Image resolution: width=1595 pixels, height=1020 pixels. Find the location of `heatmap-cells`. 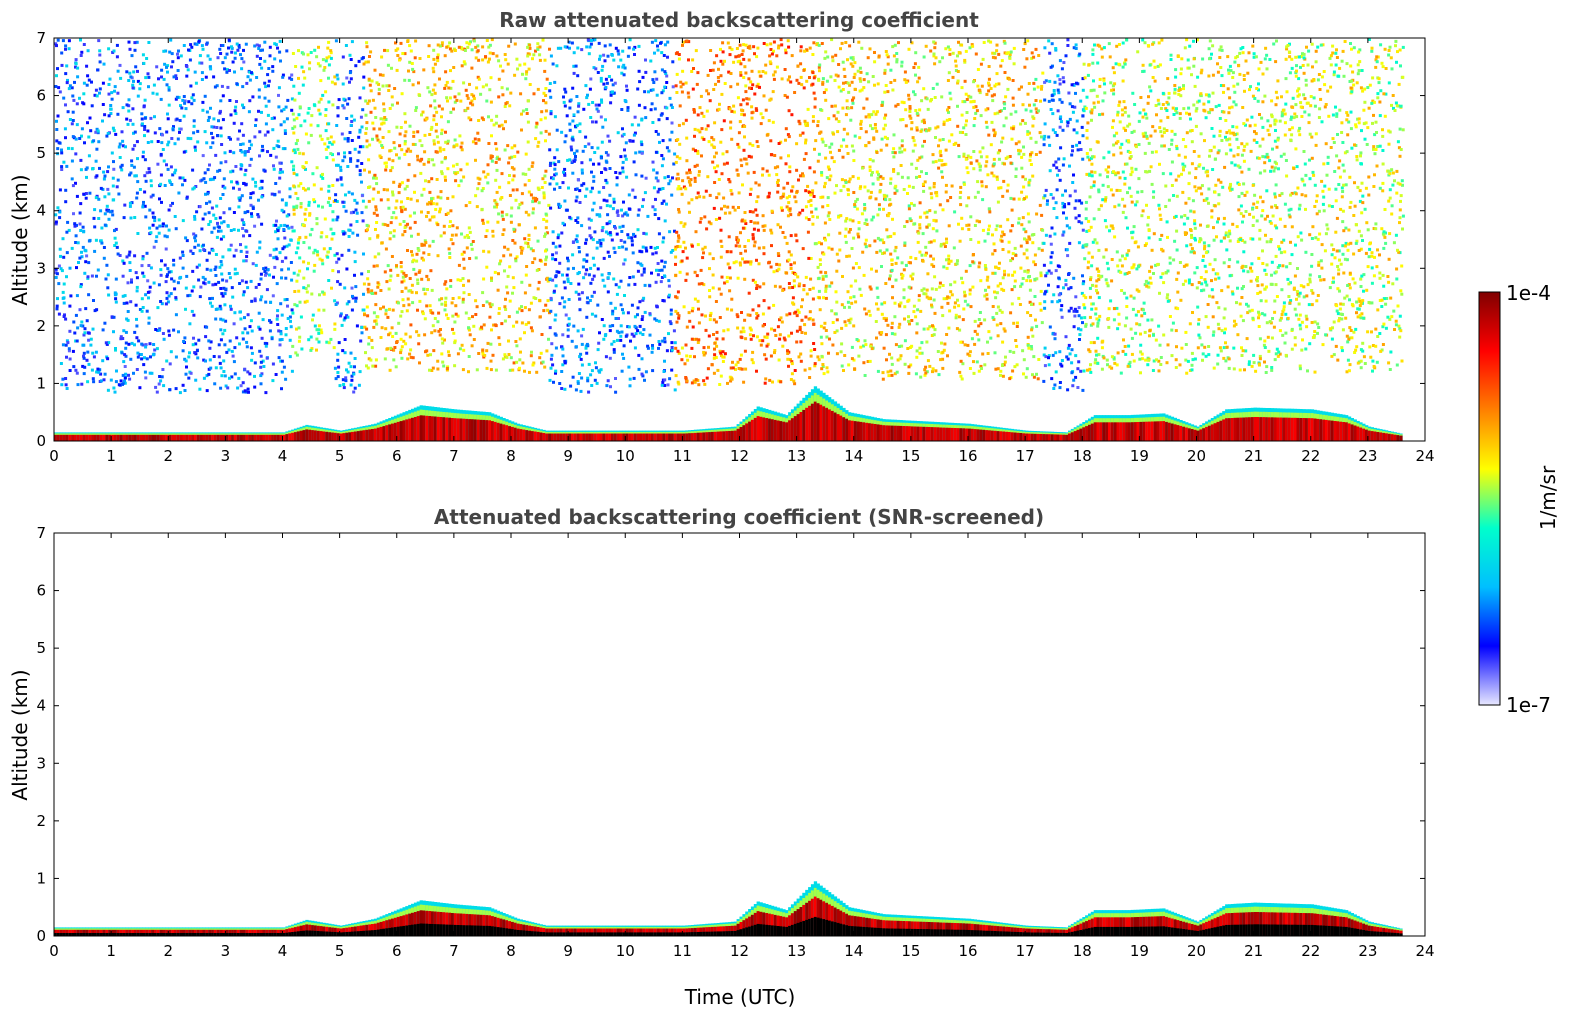

heatmap-cells is located at coordinates (728, 908).